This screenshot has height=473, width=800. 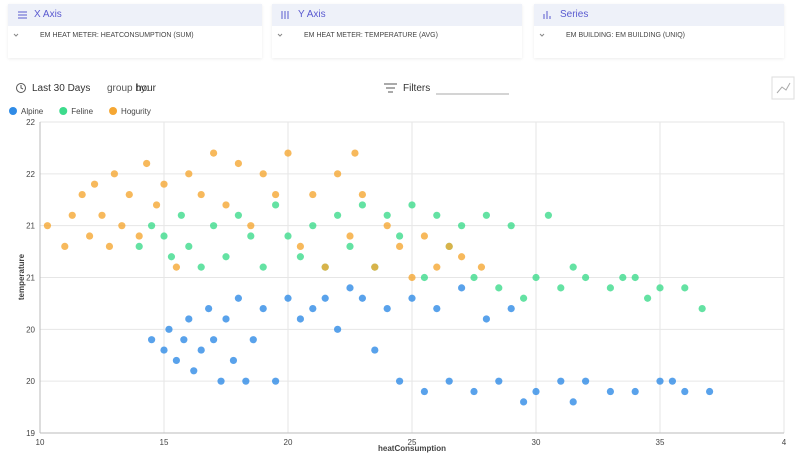 I want to click on panel-field: EM HEAT METER: HEATCONSUMPTION (SUM), so click(x=117, y=35).